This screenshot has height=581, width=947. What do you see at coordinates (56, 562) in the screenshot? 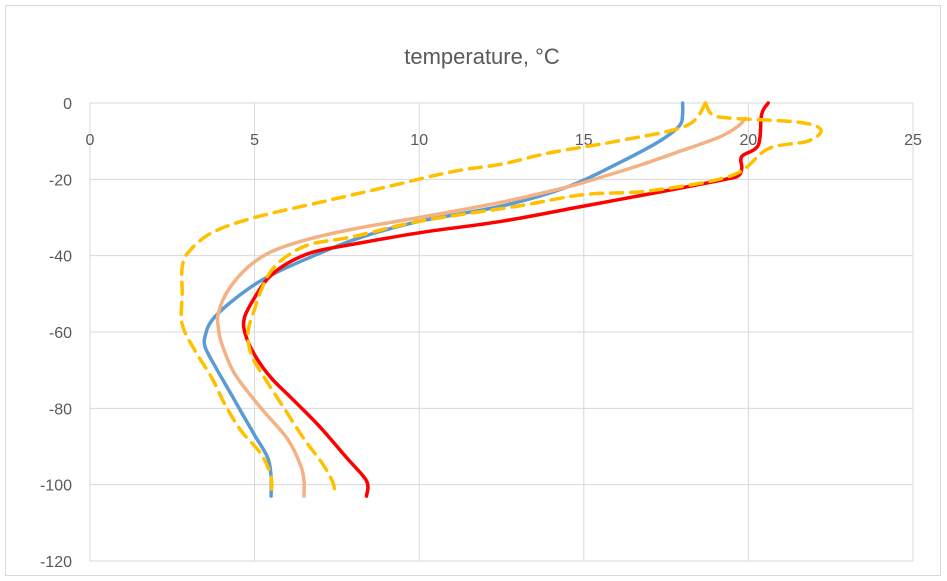
I see `y-tick-label: -120` at bounding box center [56, 562].